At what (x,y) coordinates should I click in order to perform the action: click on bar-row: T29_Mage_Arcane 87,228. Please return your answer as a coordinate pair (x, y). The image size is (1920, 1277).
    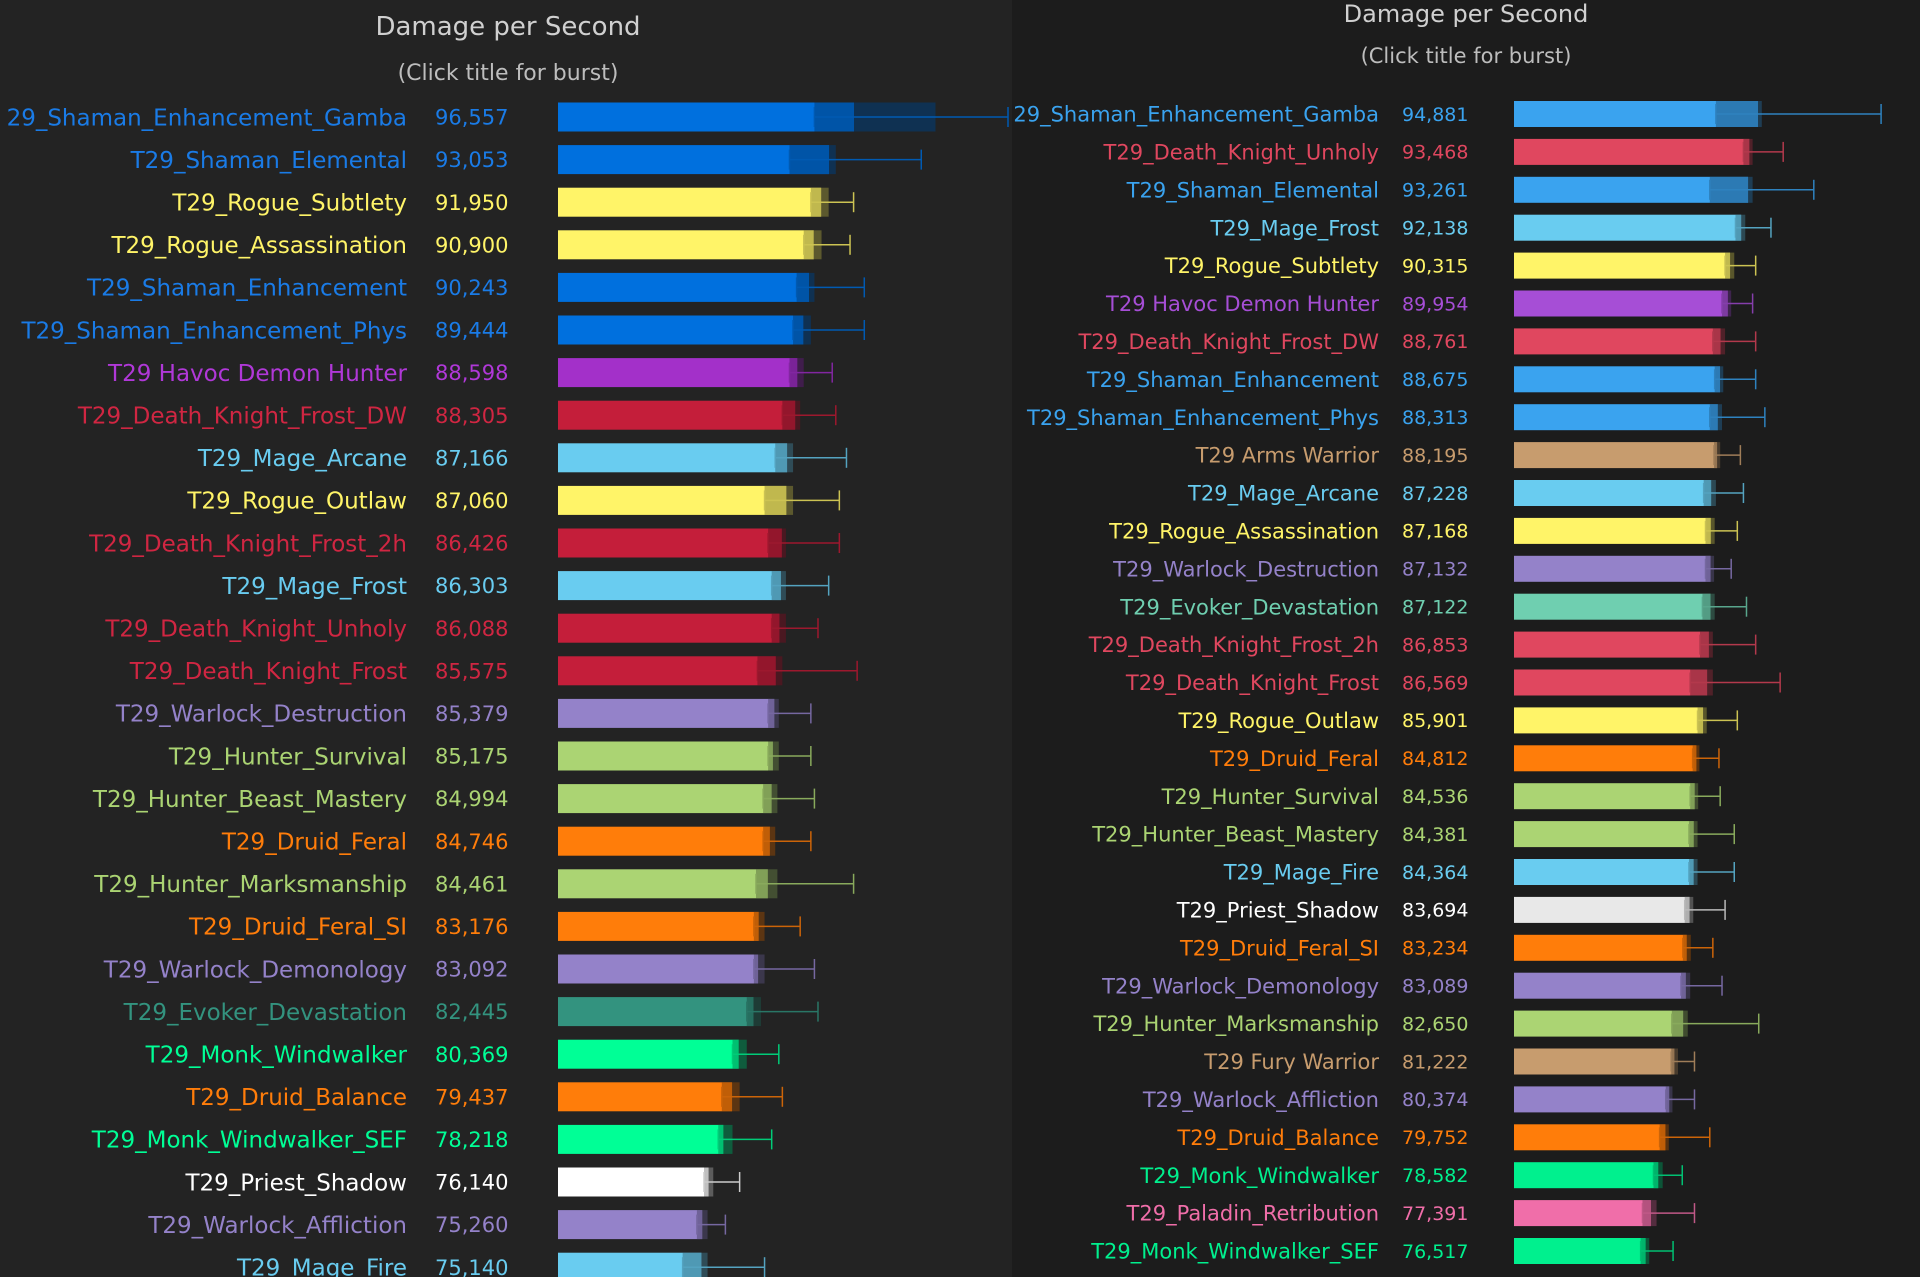
    Looking at the image, I should click on (1466, 493).